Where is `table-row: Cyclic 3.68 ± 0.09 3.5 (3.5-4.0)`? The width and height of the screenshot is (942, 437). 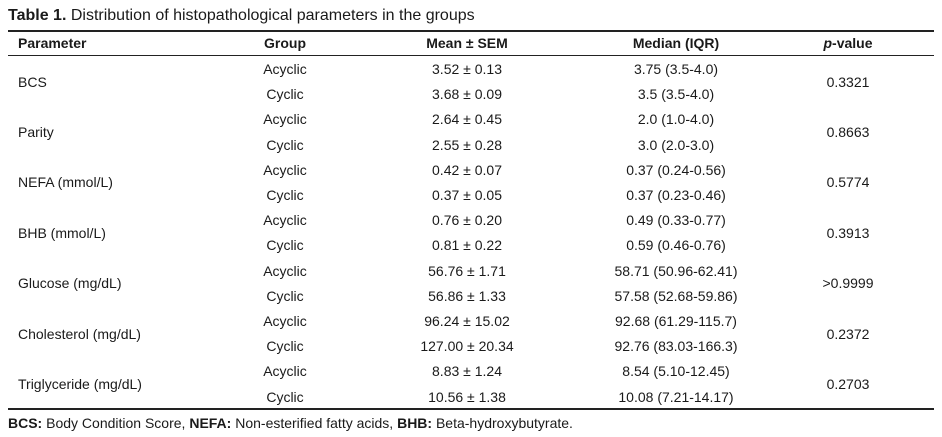 table-row: Cyclic 3.68 ± 0.09 3.5 (3.5-4.0) is located at coordinates (471, 94).